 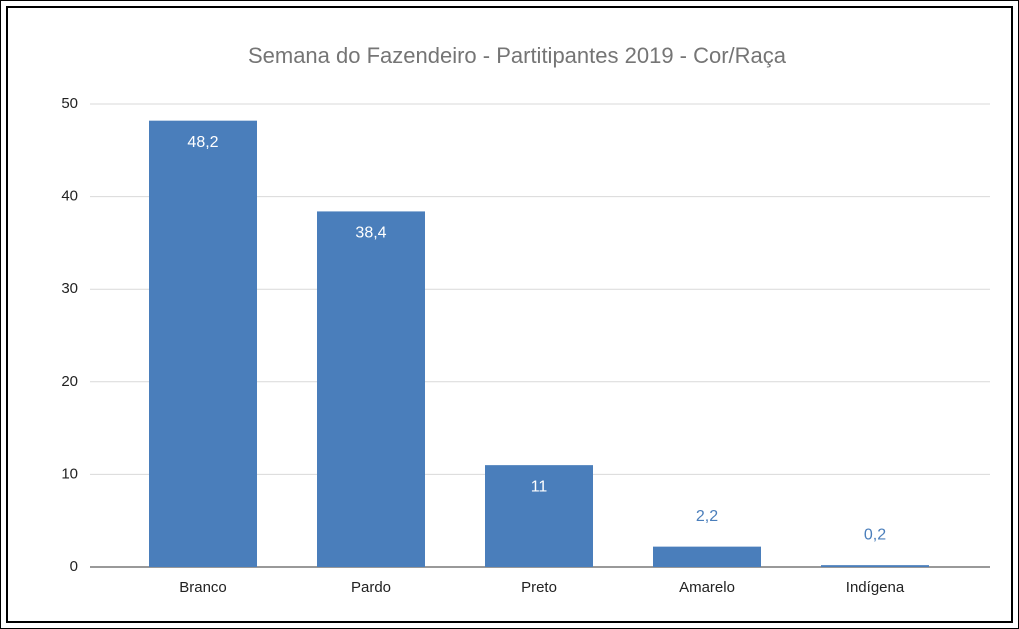 I want to click on y-tick-label: 40, so click(x=69, y=196).